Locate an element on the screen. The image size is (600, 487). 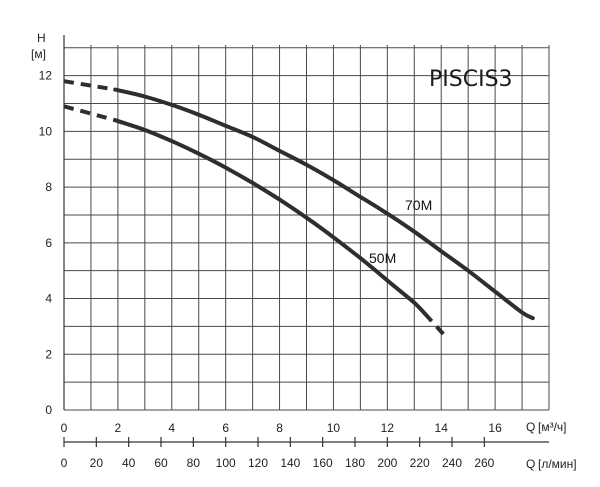
x-secondary-tick-label: 100 is located at coordinates (226, 463).